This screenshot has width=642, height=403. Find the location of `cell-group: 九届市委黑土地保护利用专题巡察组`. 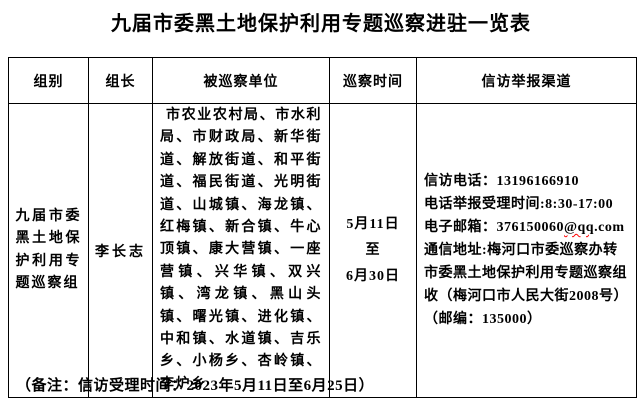

cell-group: 九届市委黑土地保护利用专题巡察组 is located at coordinates (48, 250).